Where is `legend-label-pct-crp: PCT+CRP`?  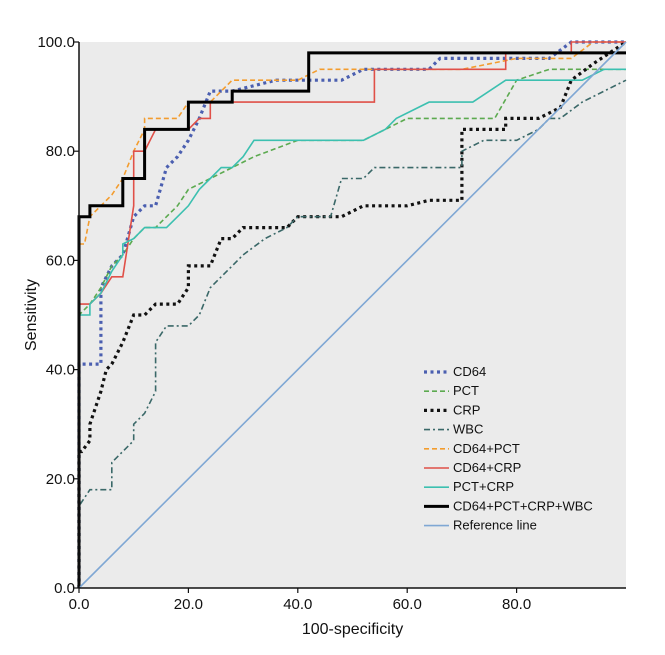
legend-label-pct-crp: PCT+CRP is located at coordinates (483, 486).